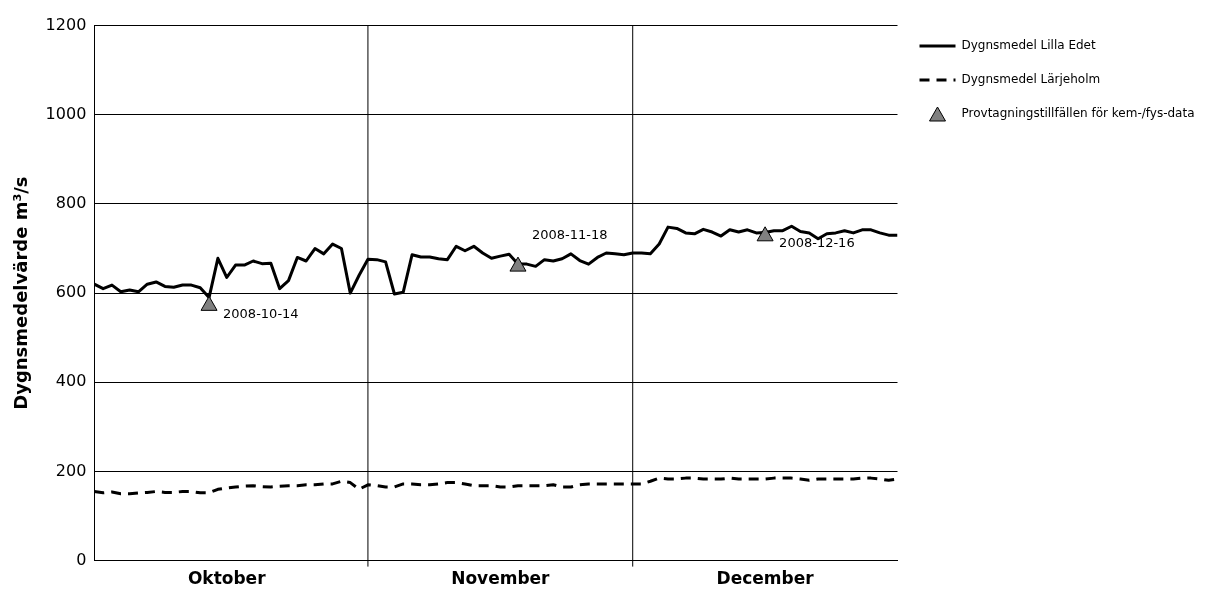  I want to click on x-tick-label: Oktober, so click(227, 578).